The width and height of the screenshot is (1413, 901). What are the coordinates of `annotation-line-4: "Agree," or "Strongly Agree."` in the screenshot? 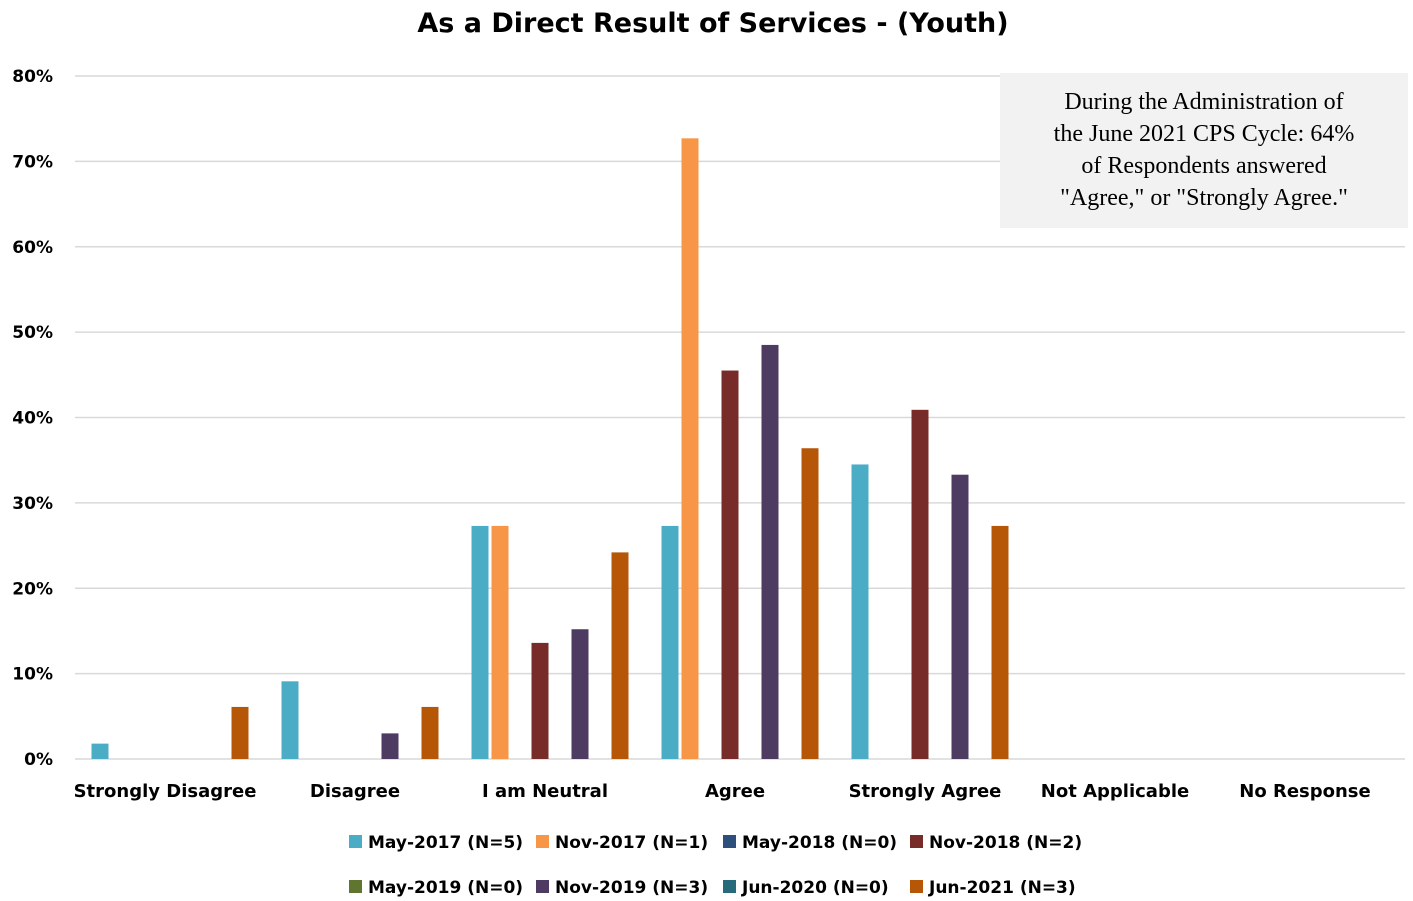 It's located at (1204, 198).